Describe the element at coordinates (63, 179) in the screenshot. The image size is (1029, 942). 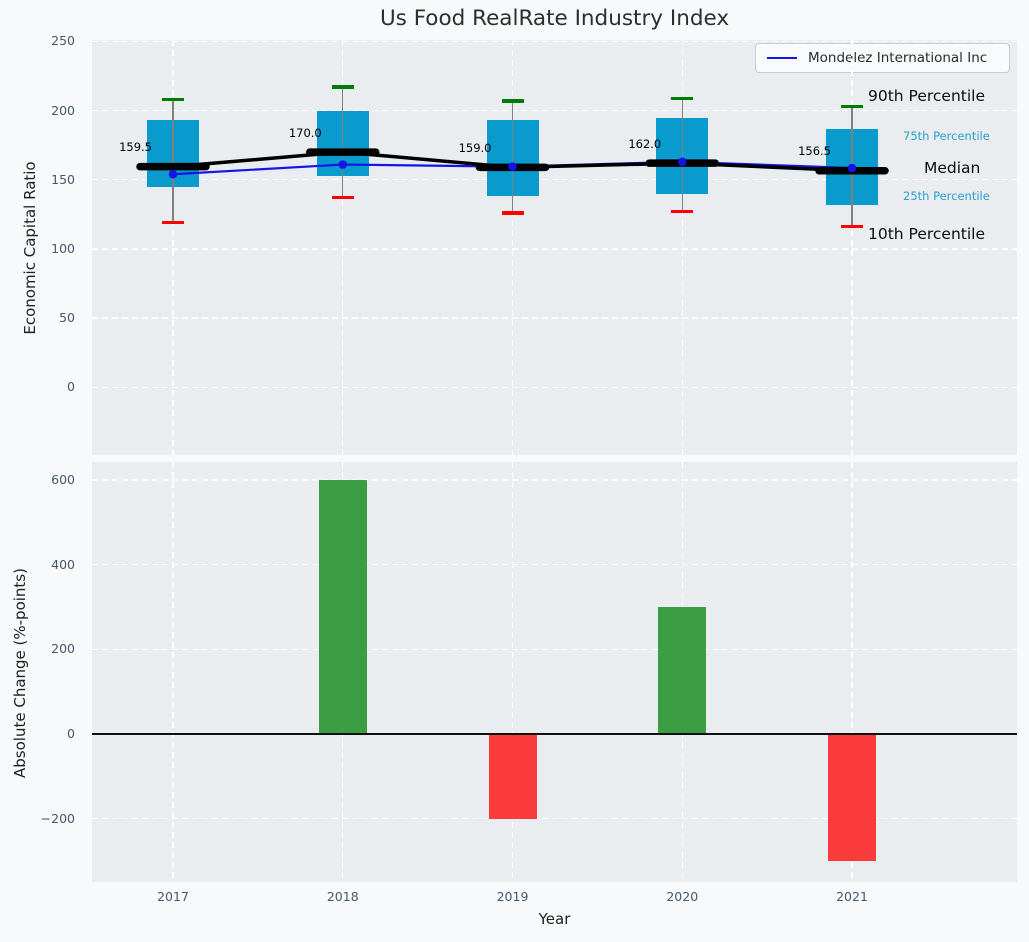
I see `y-tick-label: 150` at that location.